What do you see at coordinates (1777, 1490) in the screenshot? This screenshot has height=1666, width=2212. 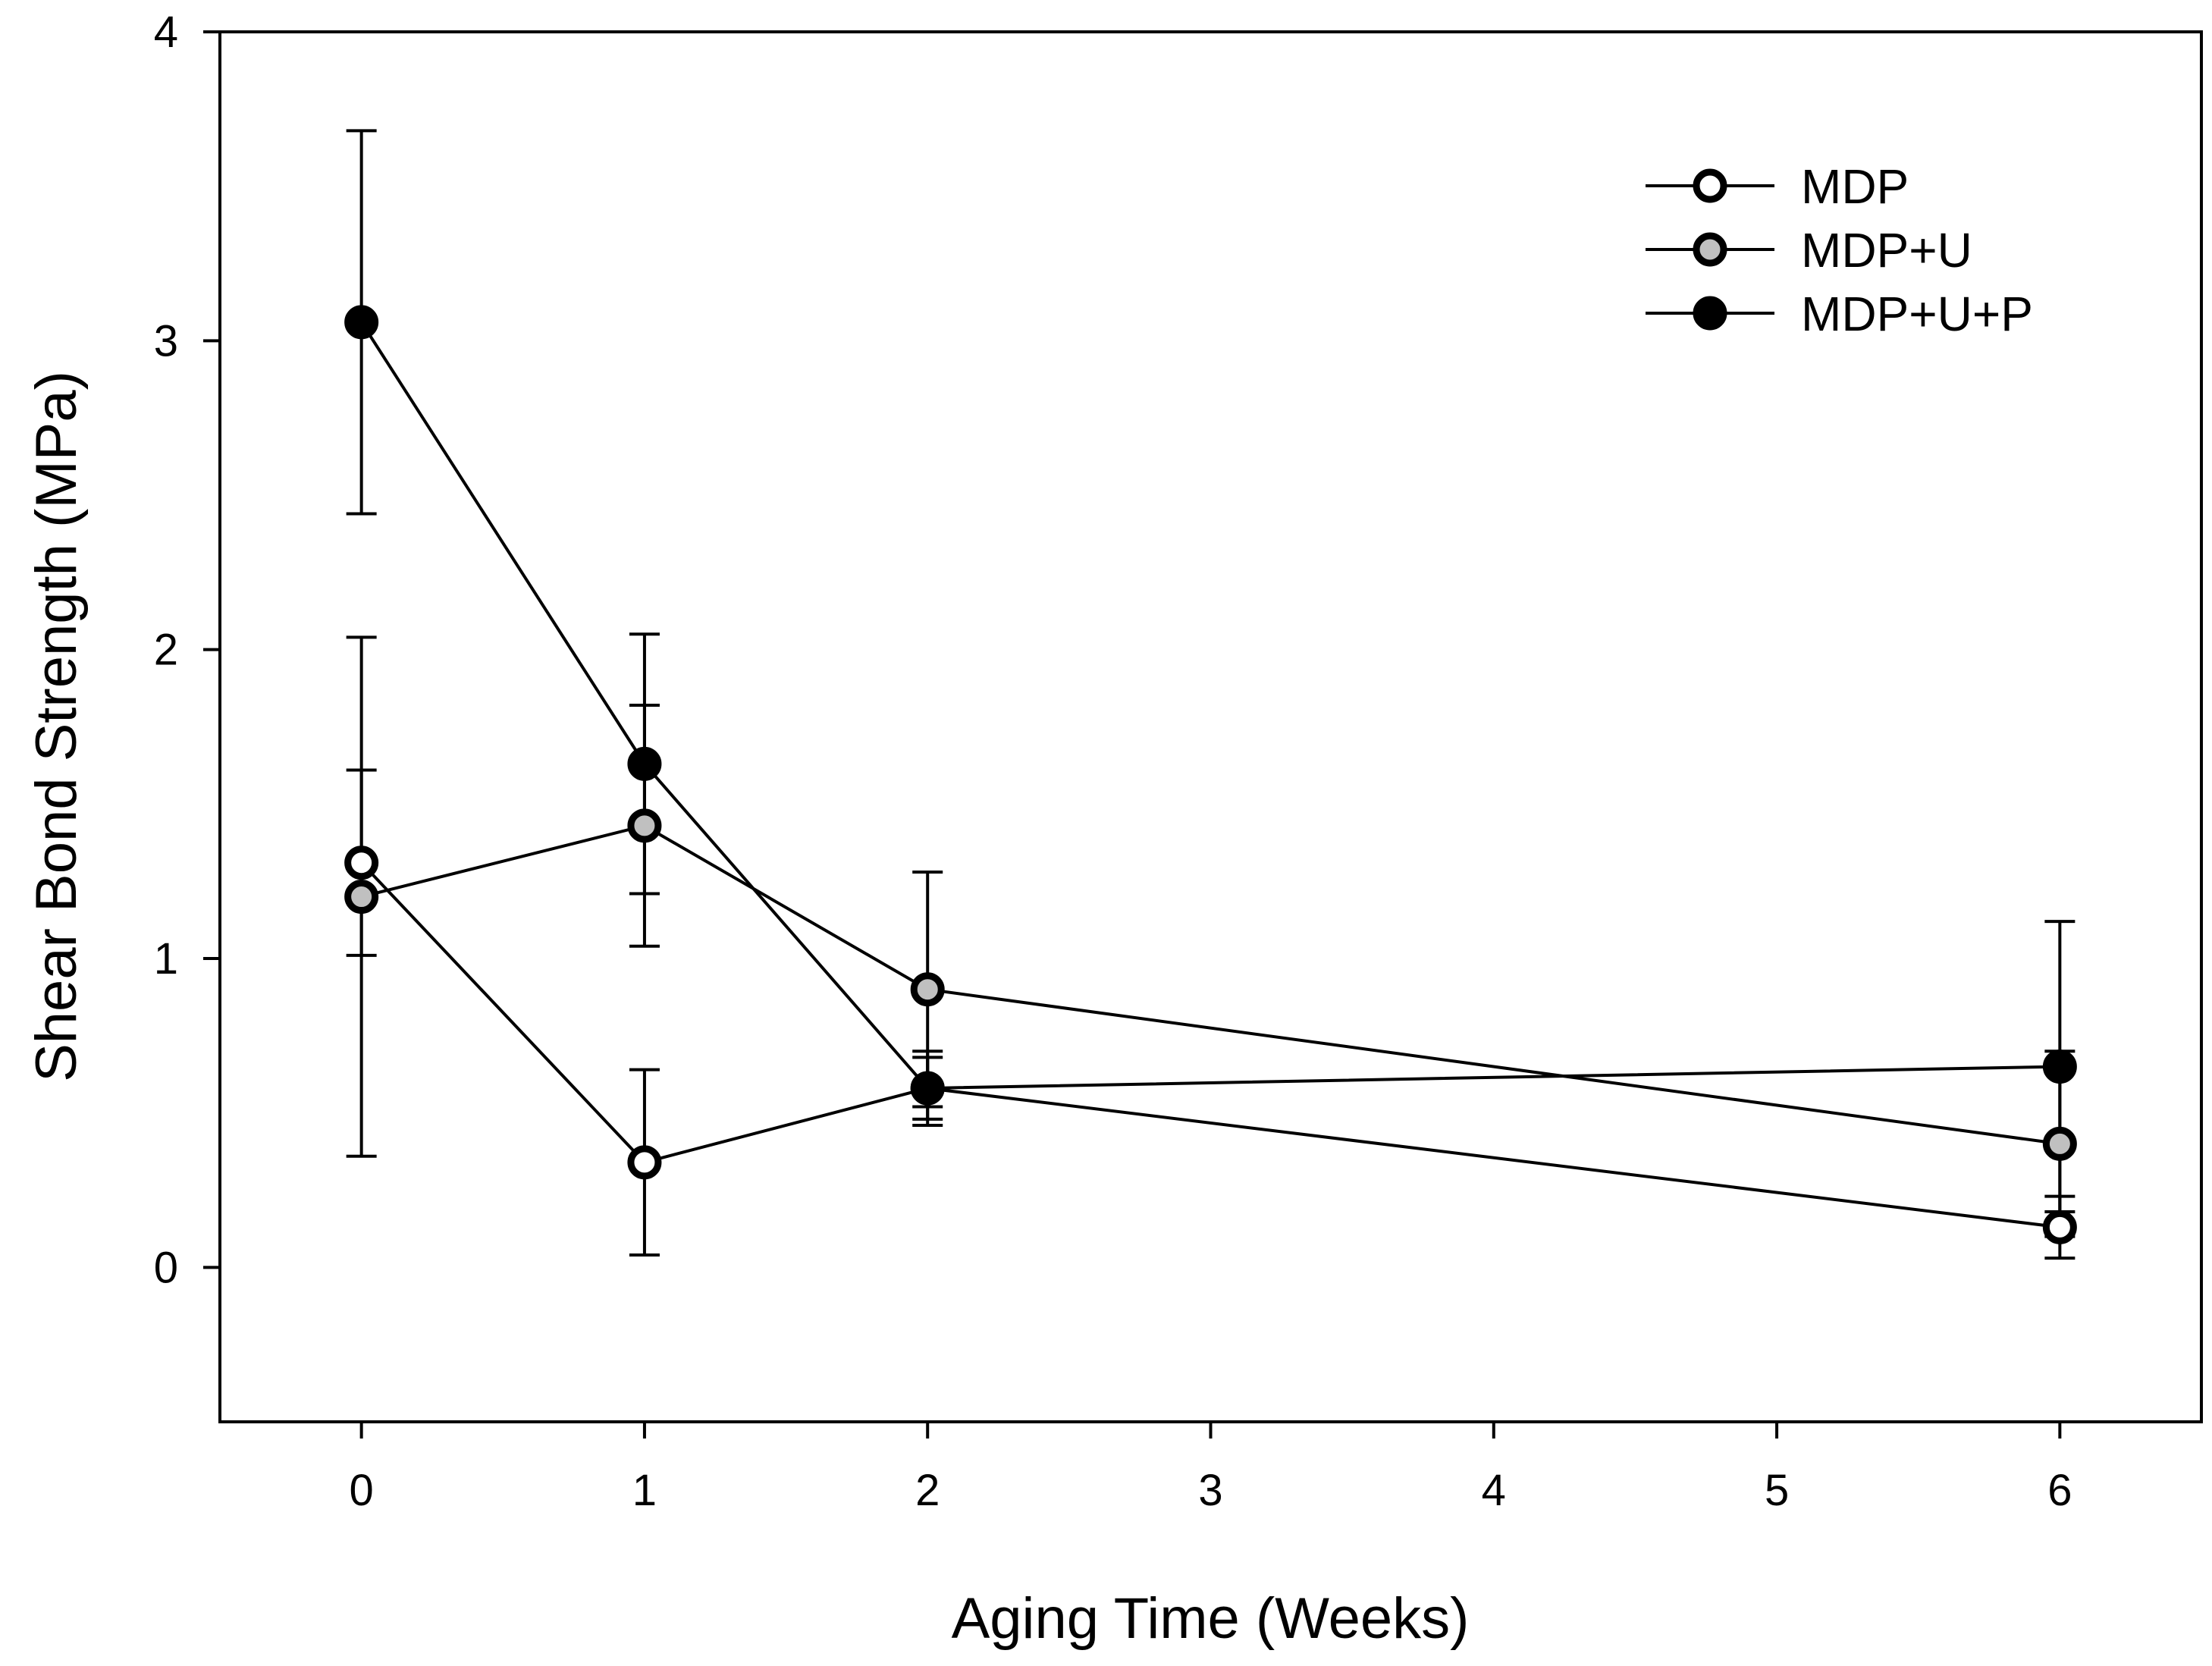 I see `x-tick-label: 5` at bounding box center [1777, 1490].